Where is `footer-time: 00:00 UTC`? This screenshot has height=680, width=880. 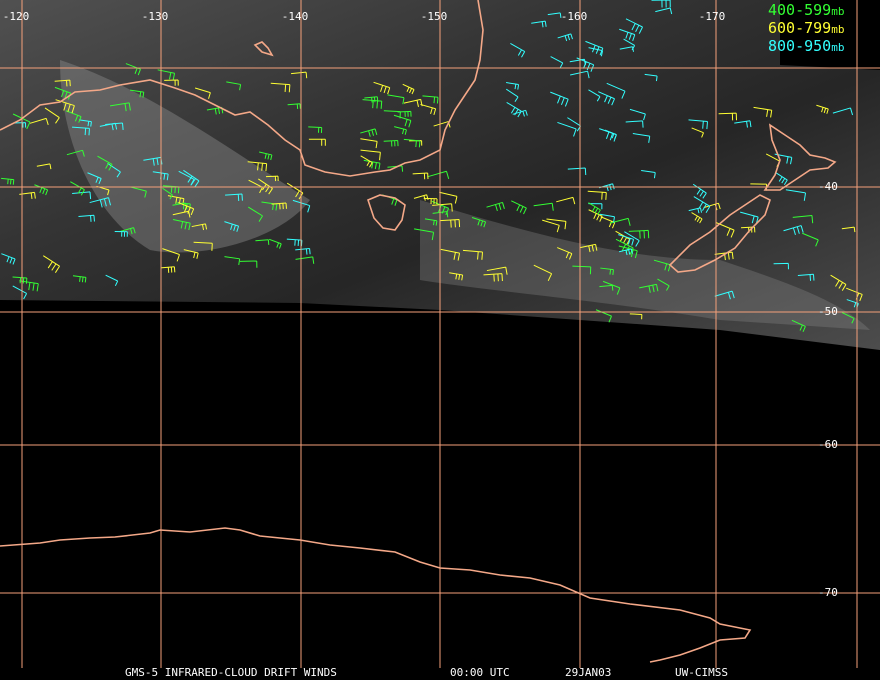
footer-time: 00:00 UTC is located at coordinates (480, 672).